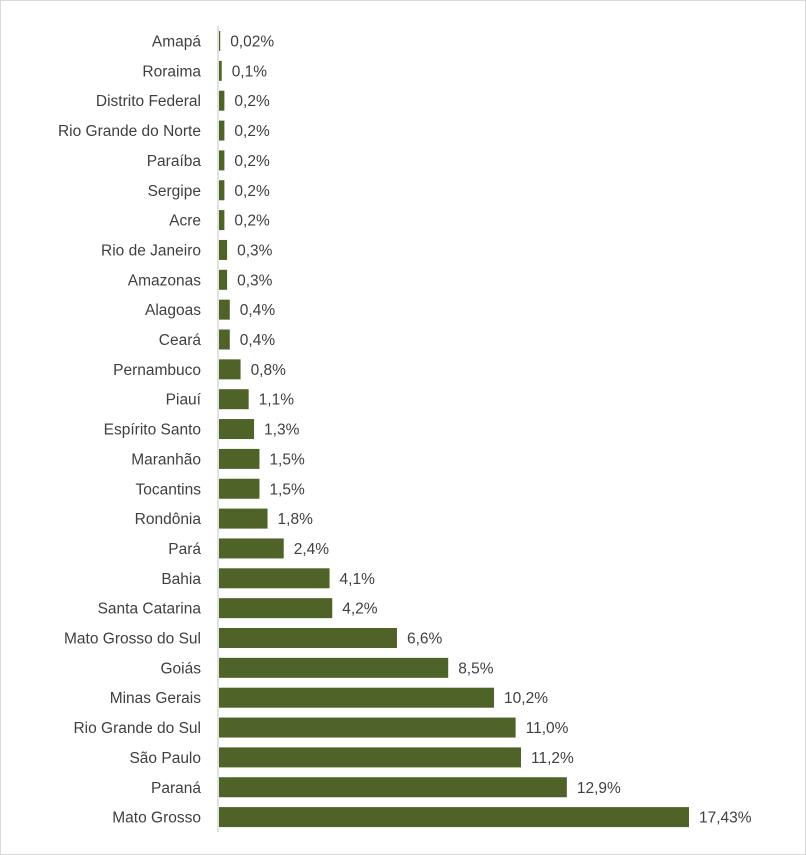 Image resolution: width=806 pixels, height=855 pixels. Describe the element at coordinates (526, 698) in the screenshot. I see `value-label-minas-gerais: 10,2%` at that location.